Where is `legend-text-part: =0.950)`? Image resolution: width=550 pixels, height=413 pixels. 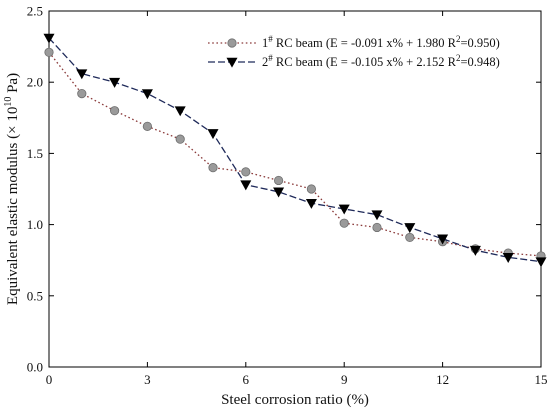 legend-text-part: =0.950) is located at coordinates (479, 43).